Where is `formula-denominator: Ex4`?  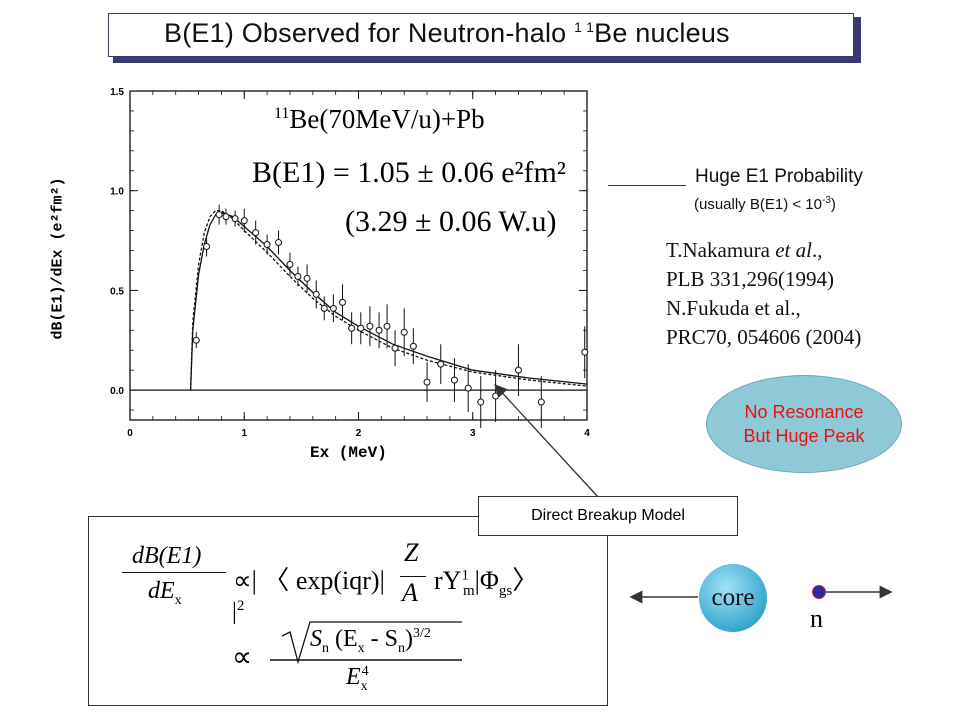 formula-denominator: Ex4 is located at coordinates (357, 679).